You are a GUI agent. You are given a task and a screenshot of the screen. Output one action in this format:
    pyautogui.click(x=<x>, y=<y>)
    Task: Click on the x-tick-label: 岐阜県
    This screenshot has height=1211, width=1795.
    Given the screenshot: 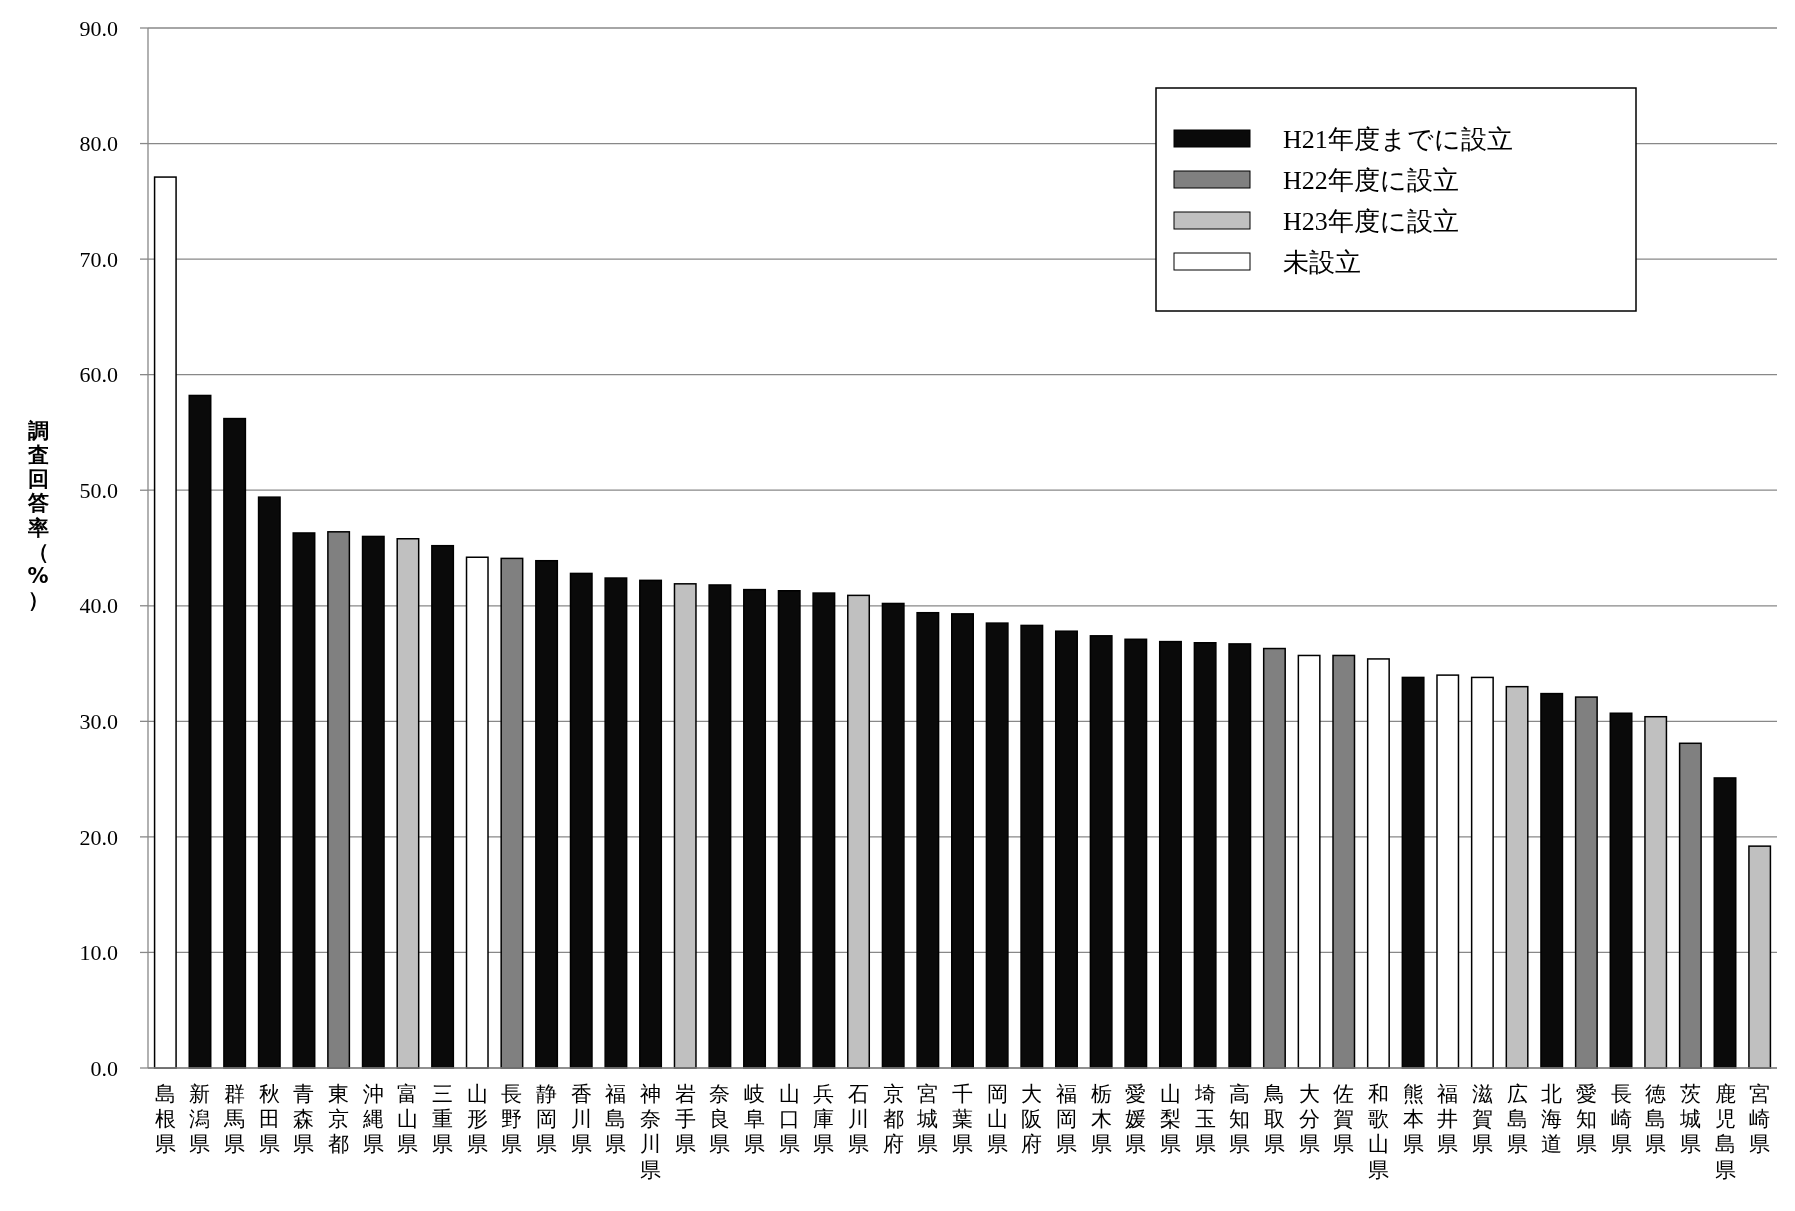 What is the action you would take?
    pyautogui.click(x=755, y=1119)
    